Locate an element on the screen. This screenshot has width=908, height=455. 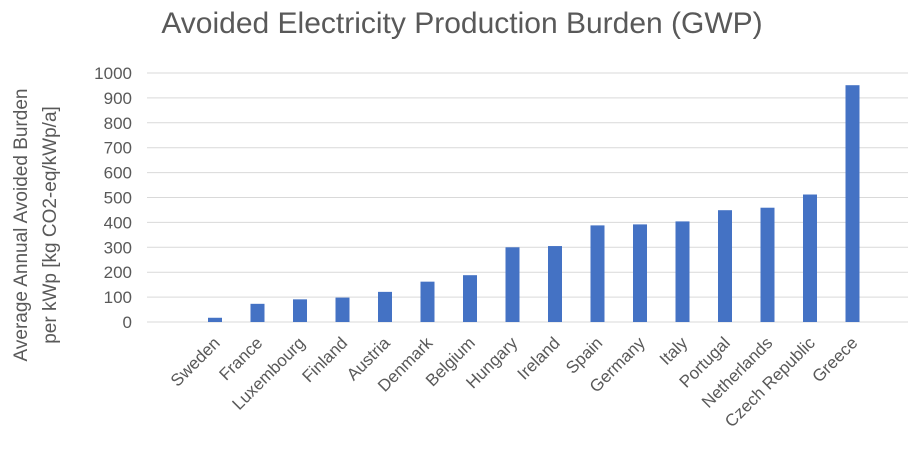
bar-ireland is located at coordinates (555, 284).